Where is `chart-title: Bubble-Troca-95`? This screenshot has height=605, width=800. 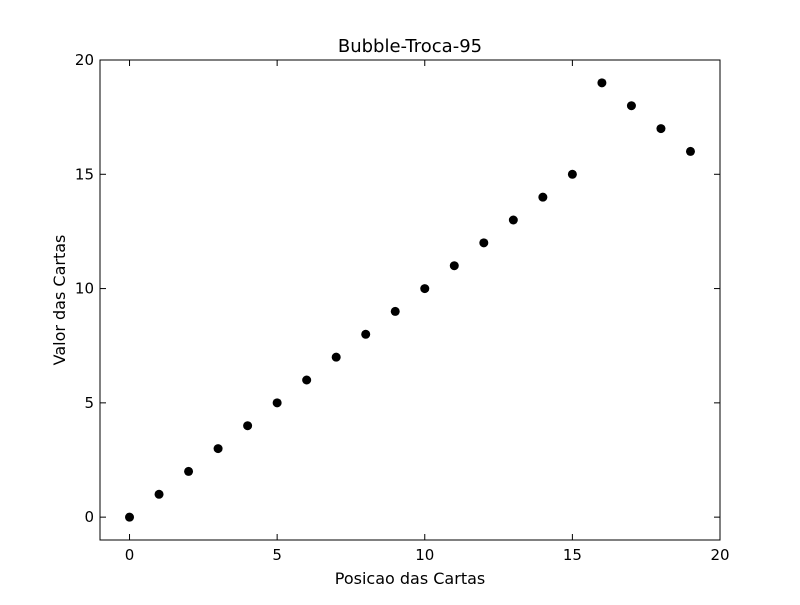 chart-title: Bubble-Troca-95 is located at coordinates (410, 46).